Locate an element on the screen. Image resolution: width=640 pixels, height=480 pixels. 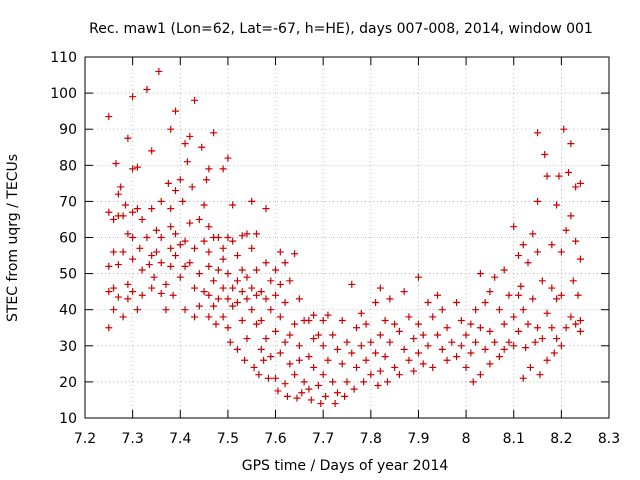
y-tick-label: 110 is located at coordinates (63, 58).